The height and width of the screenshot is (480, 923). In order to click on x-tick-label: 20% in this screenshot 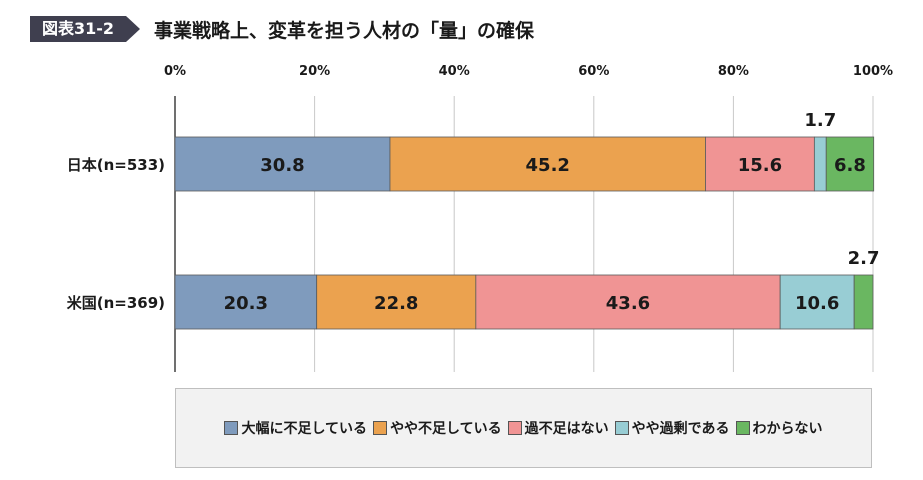, I will do `click(314, 71)`.